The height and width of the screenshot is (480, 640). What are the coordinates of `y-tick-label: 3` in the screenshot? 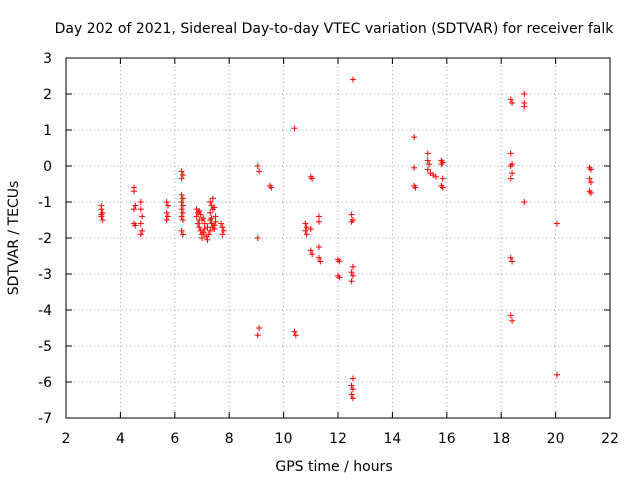 It's located at (47, 59).